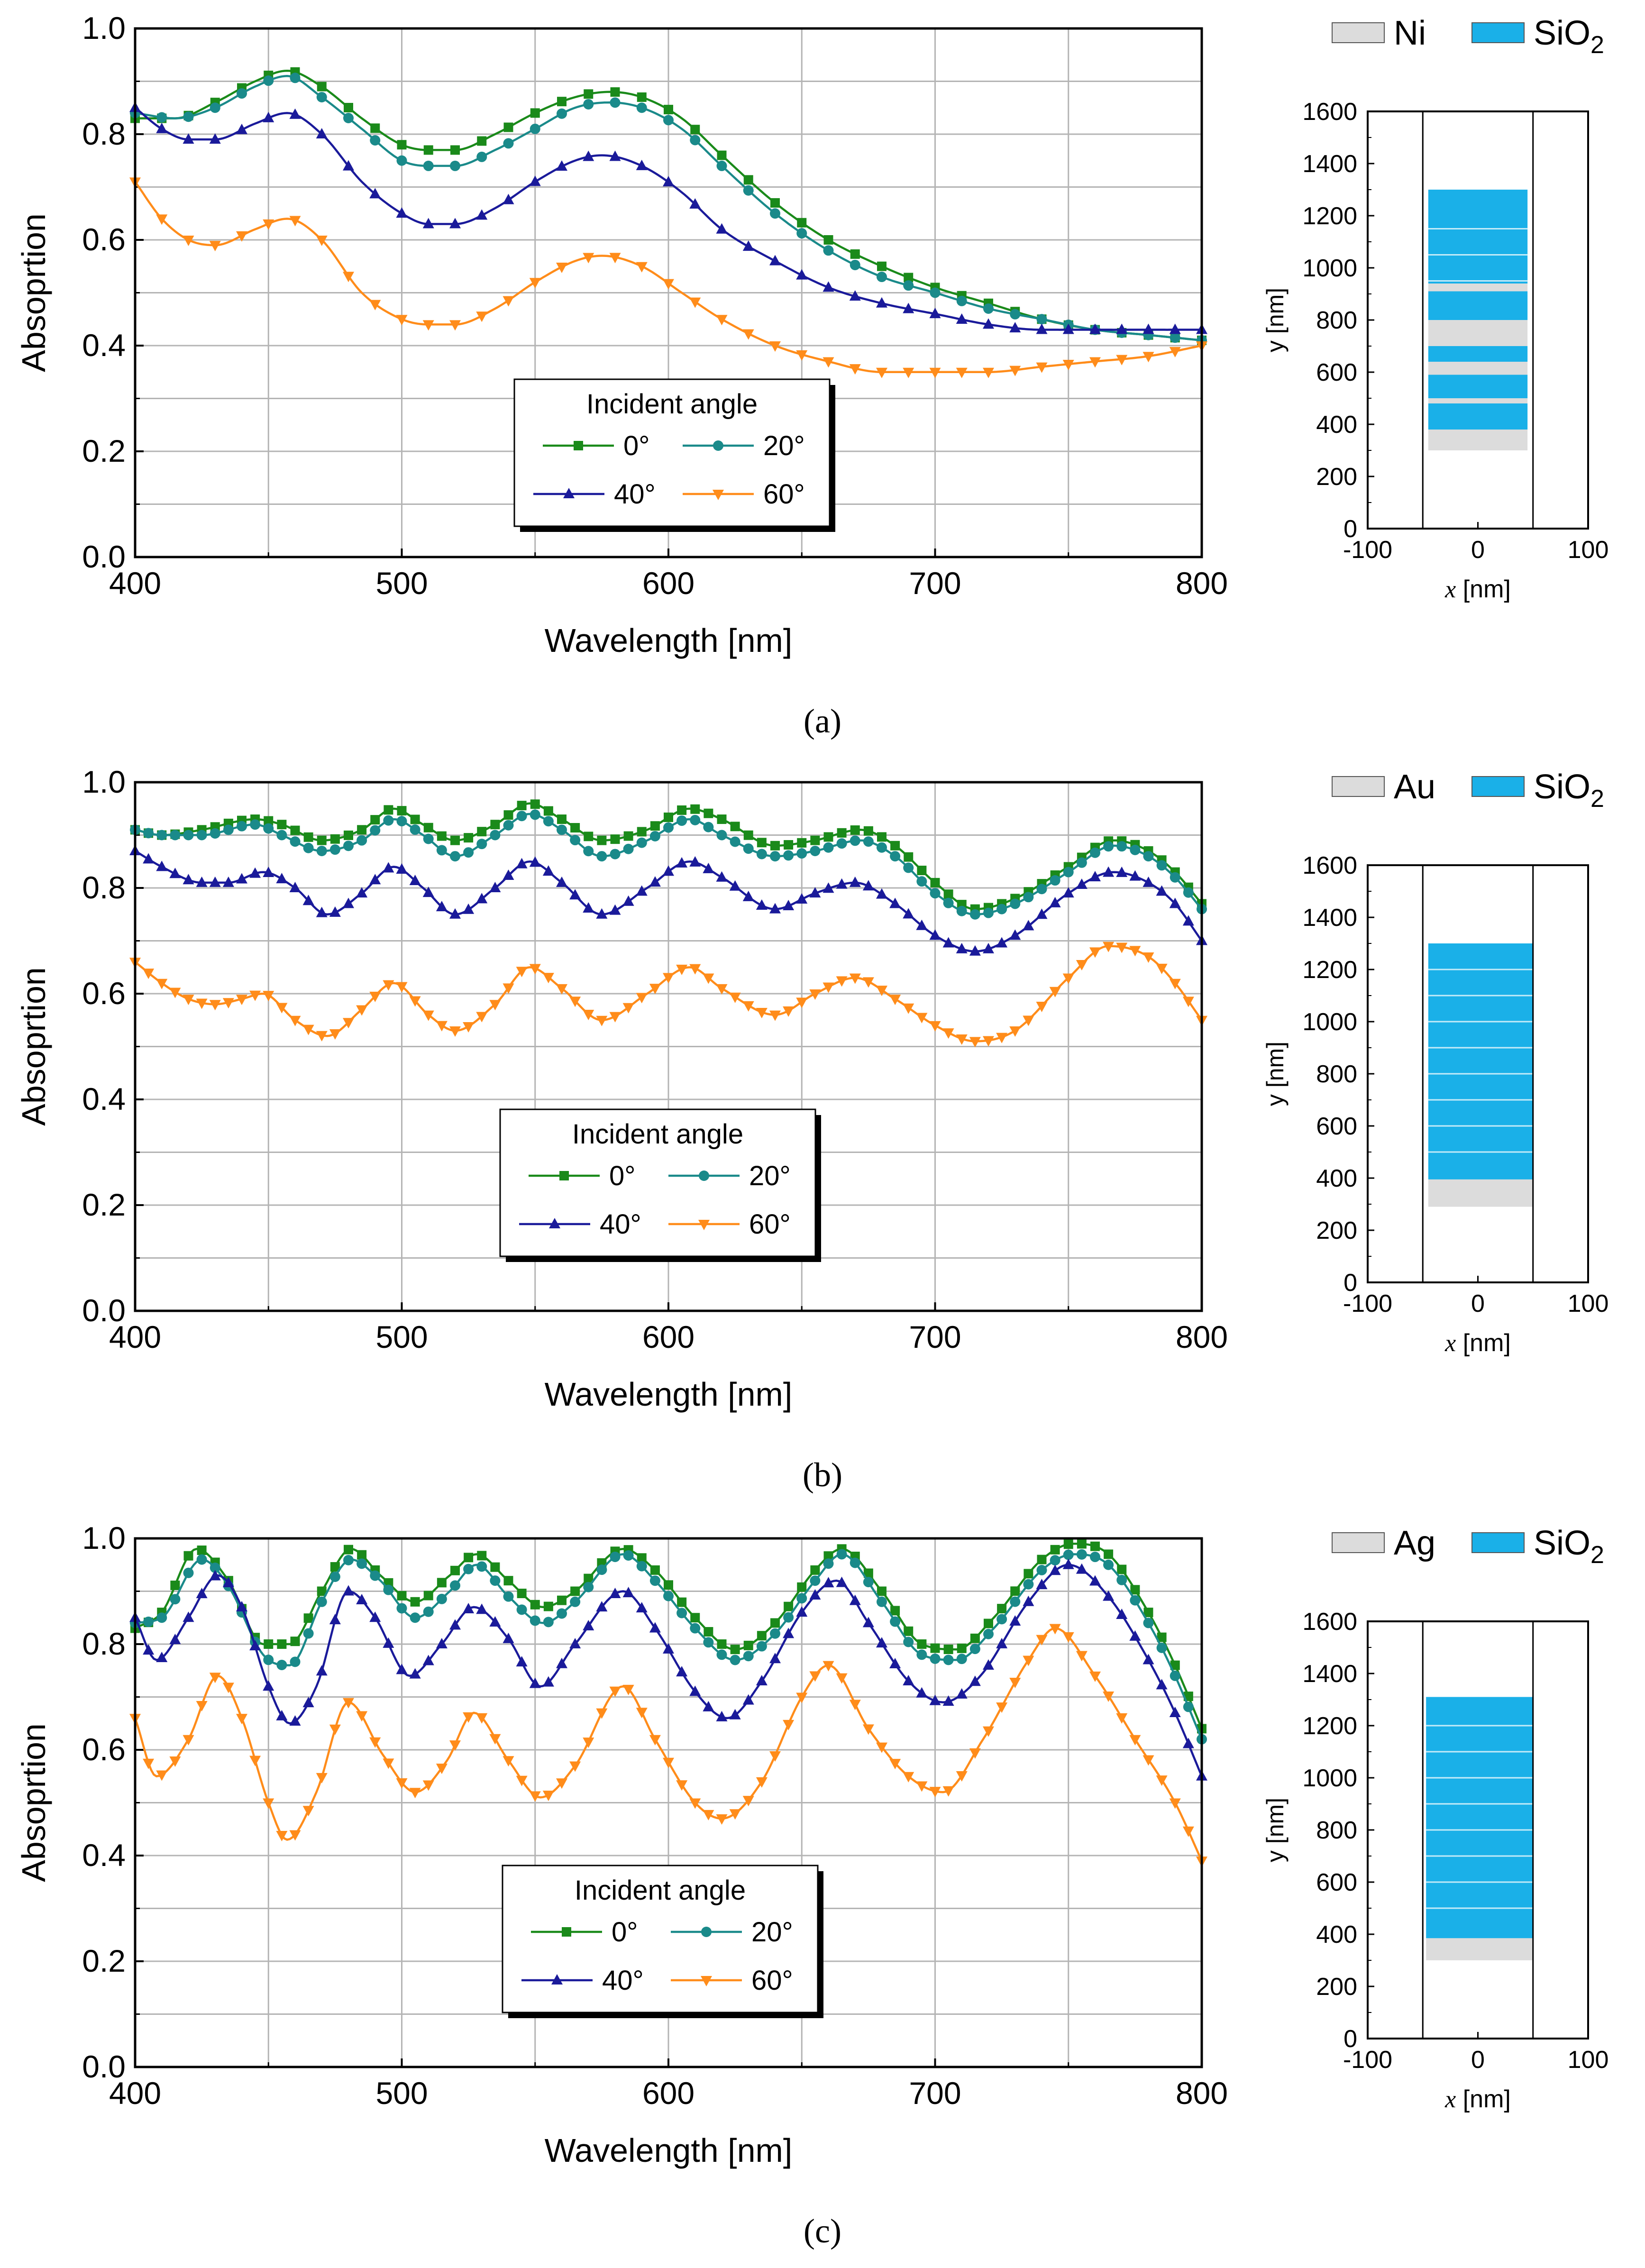 This screenshot has width=1645, height=2268. I want to click on x-tick-label: 0, so click(1478, 1303).